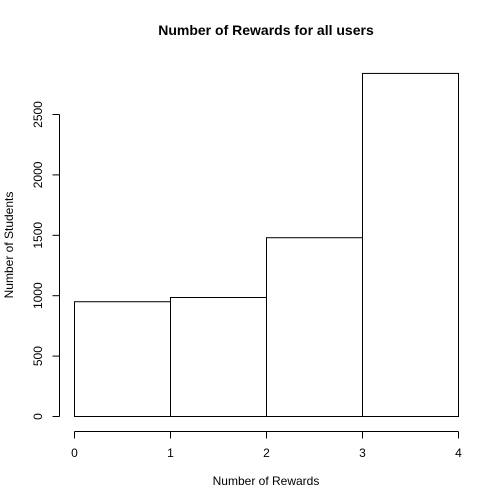  I want to click on y-tick-label: 500, so click(38, 356).